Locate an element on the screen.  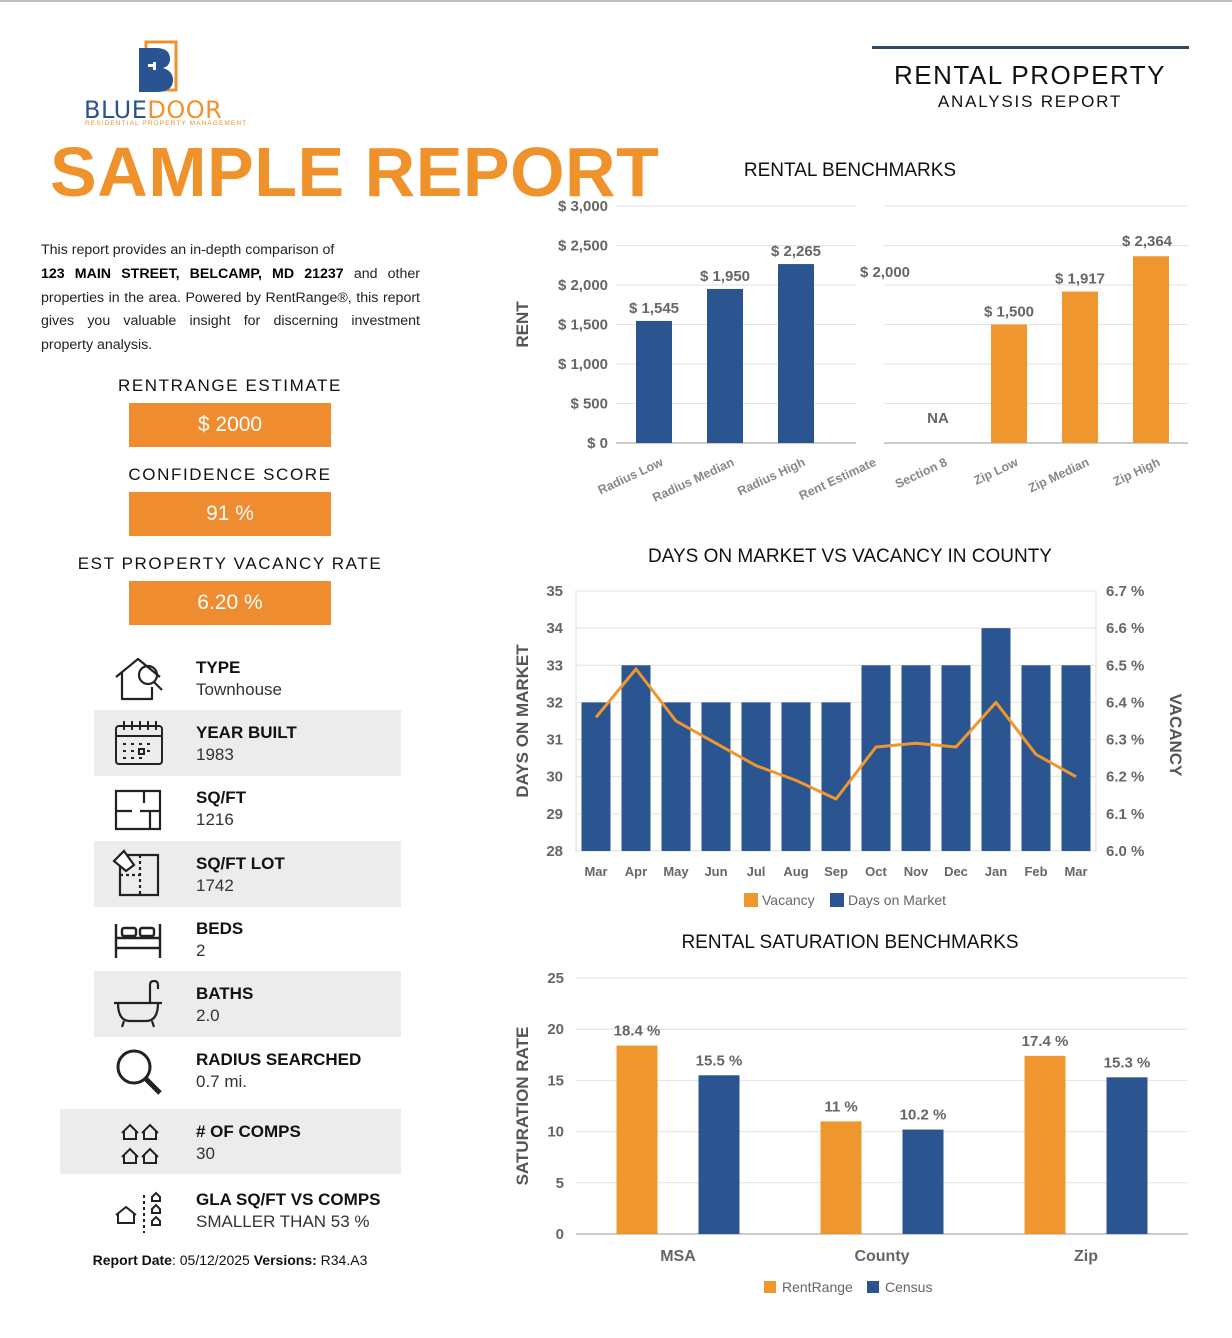
y-tick-label: 20 is located at coordinates (555, 1029).